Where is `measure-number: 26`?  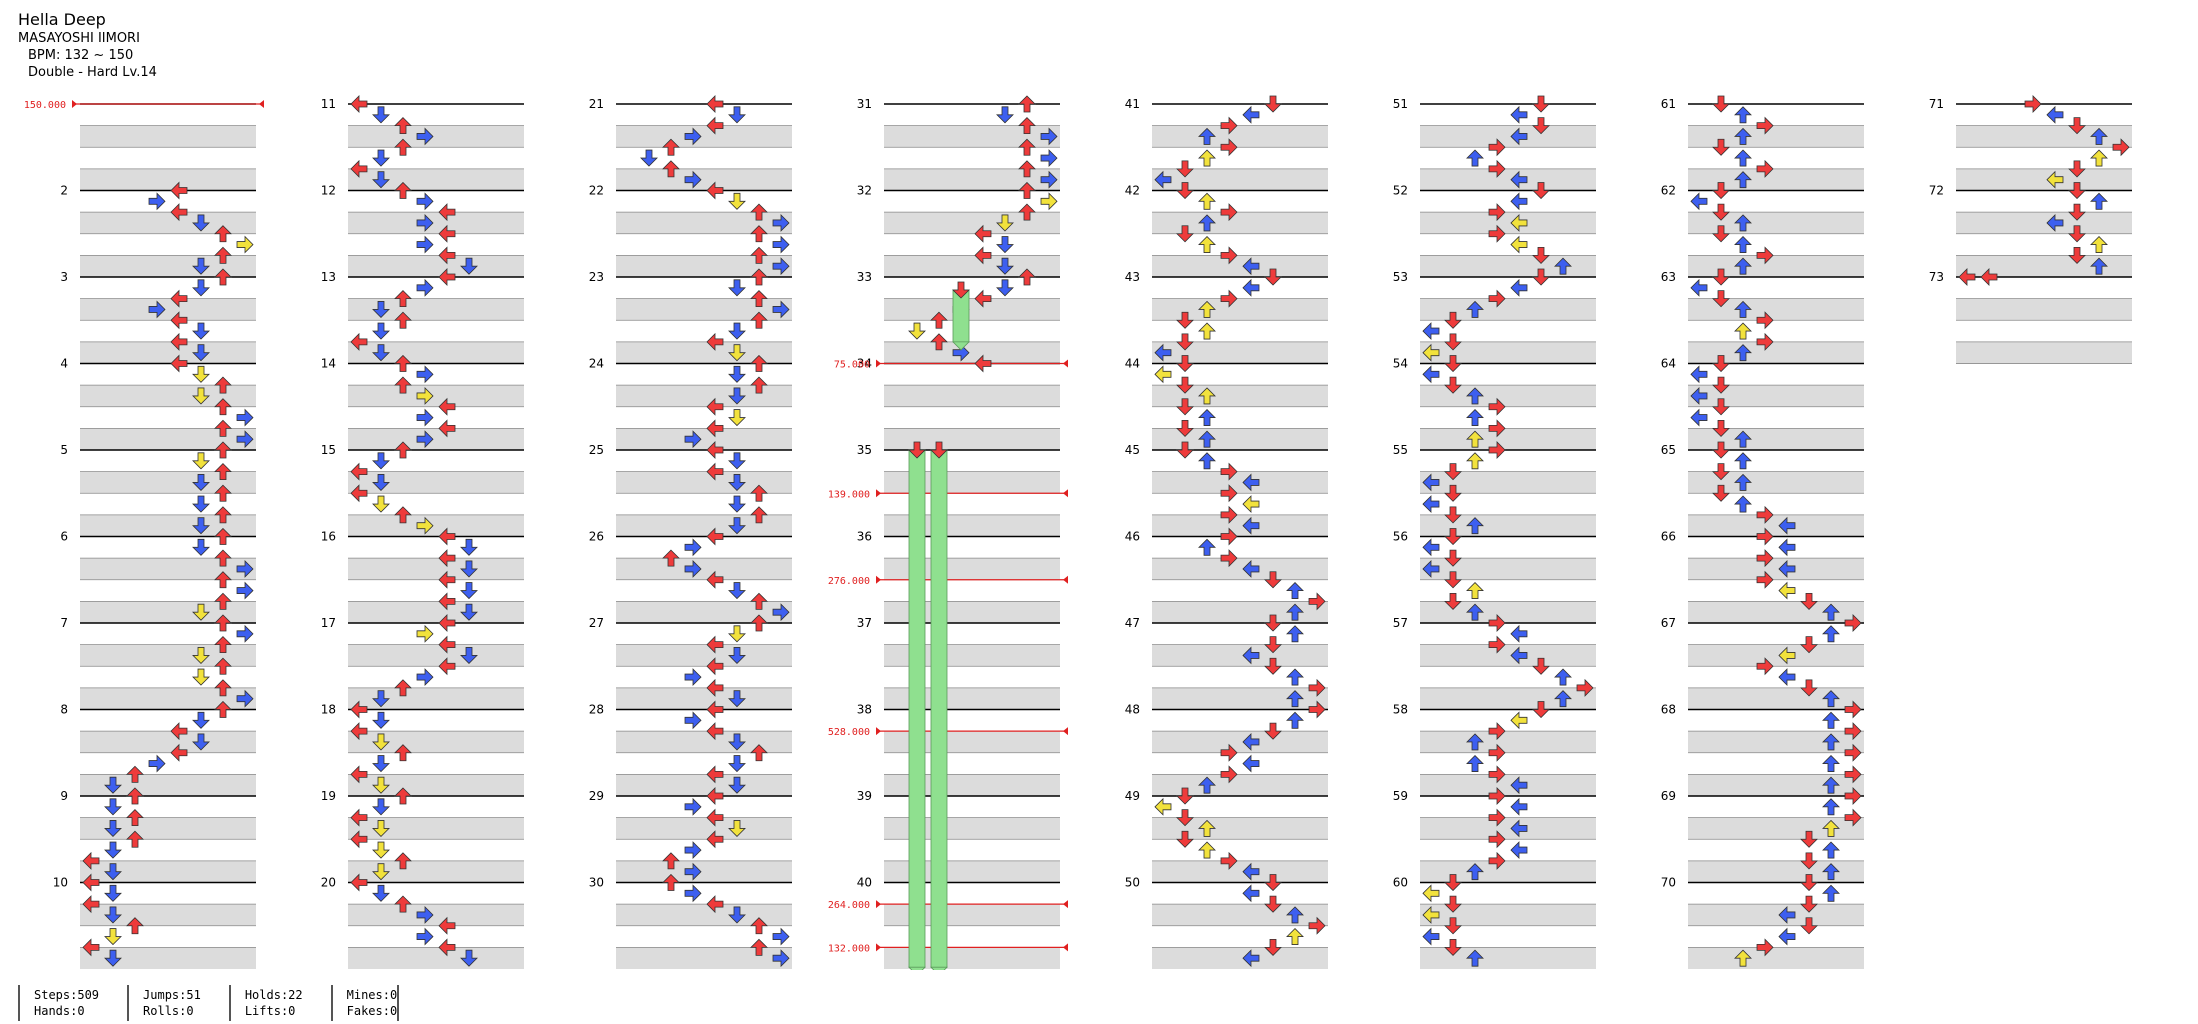 measure-number: 26 is located at coordinates (596, 537).